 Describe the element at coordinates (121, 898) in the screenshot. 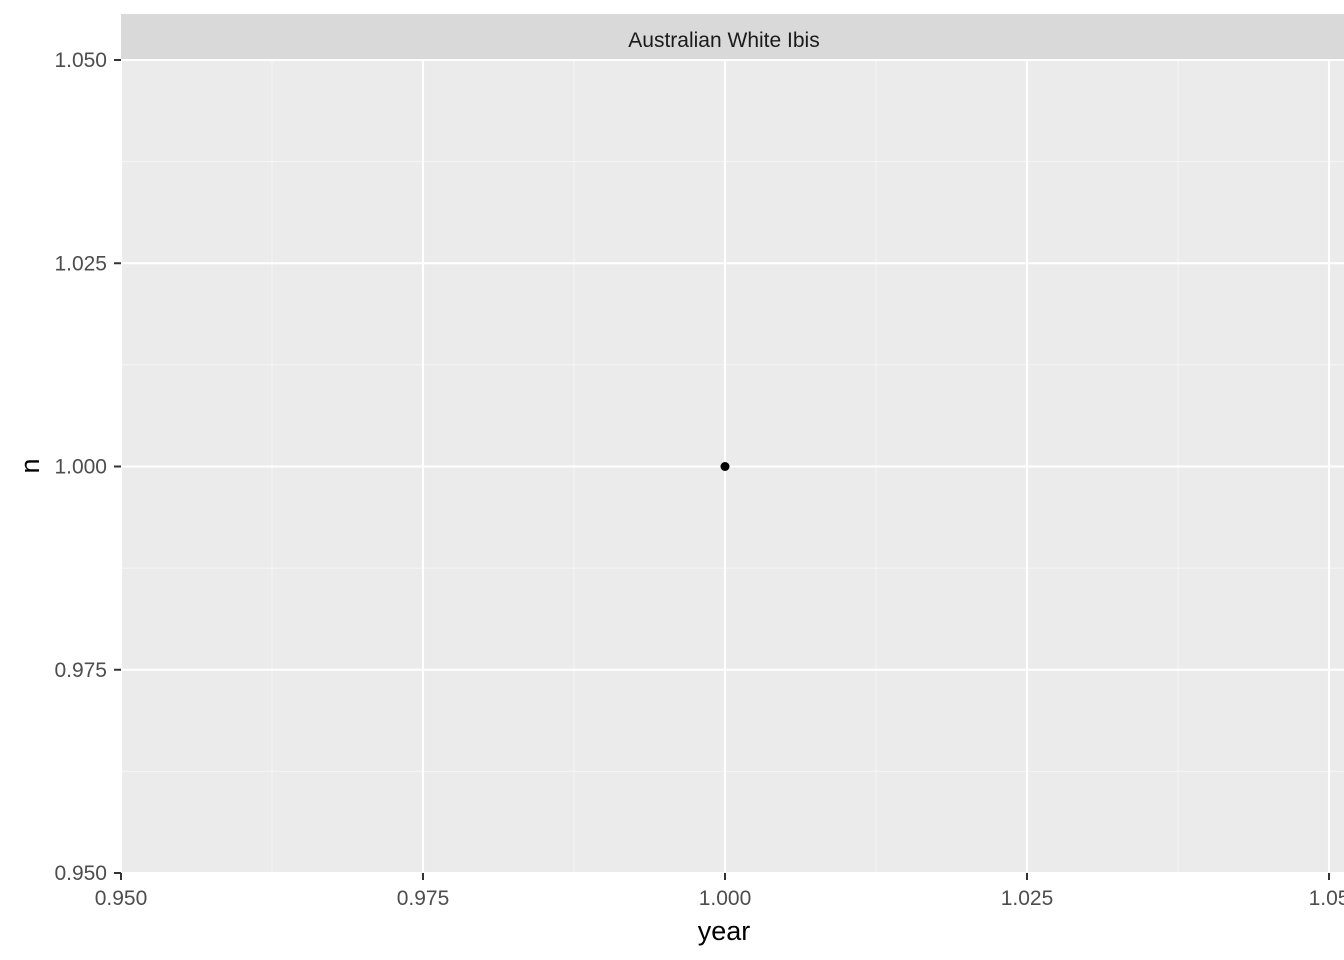

I see `x-tick-label: 0.950` at that location.